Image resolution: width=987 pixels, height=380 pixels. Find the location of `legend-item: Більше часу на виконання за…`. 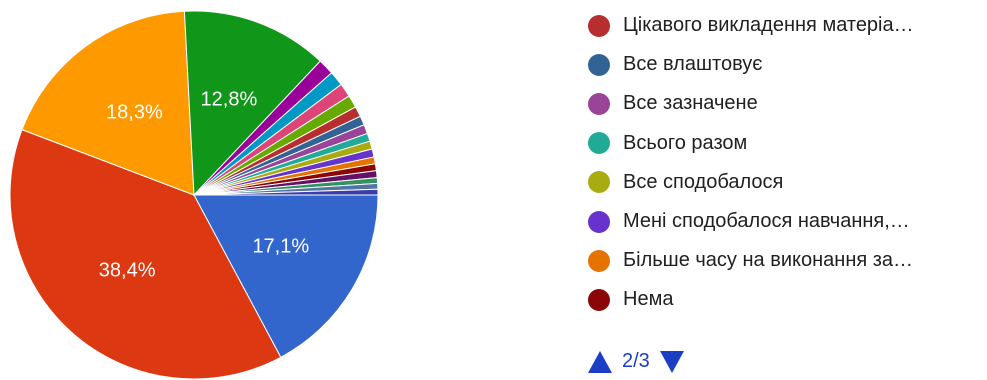

legend-item: Більше часу на виконання за… is located at coordinates (751, 260).